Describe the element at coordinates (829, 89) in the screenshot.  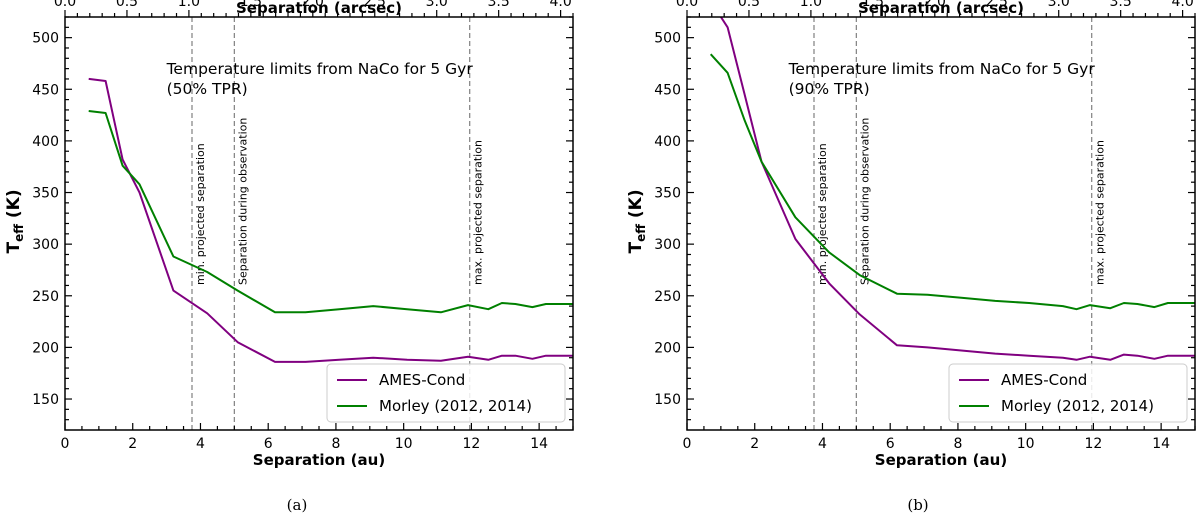
I see `annotation-tpr: (90% TPR)` at that location.